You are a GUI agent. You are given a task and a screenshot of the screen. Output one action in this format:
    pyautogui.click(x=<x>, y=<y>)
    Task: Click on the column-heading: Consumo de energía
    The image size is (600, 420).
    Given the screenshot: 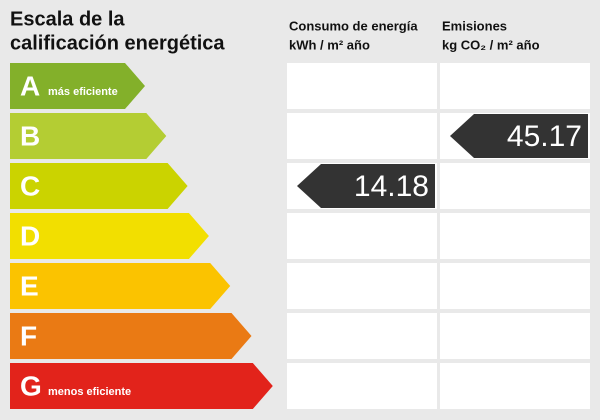 What is the action you would take?
    pyautogui.click(x=353, y=25)
    